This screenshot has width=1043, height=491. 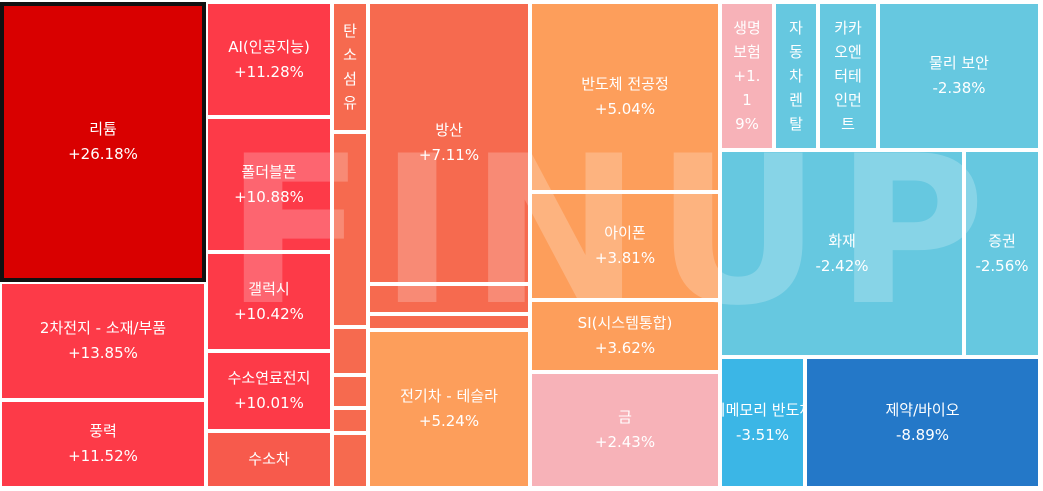 What do you see at coordinates (269, 288) in the screenshot?
I see `cell-label: 갤럭시` at bounding box center [269, 288].